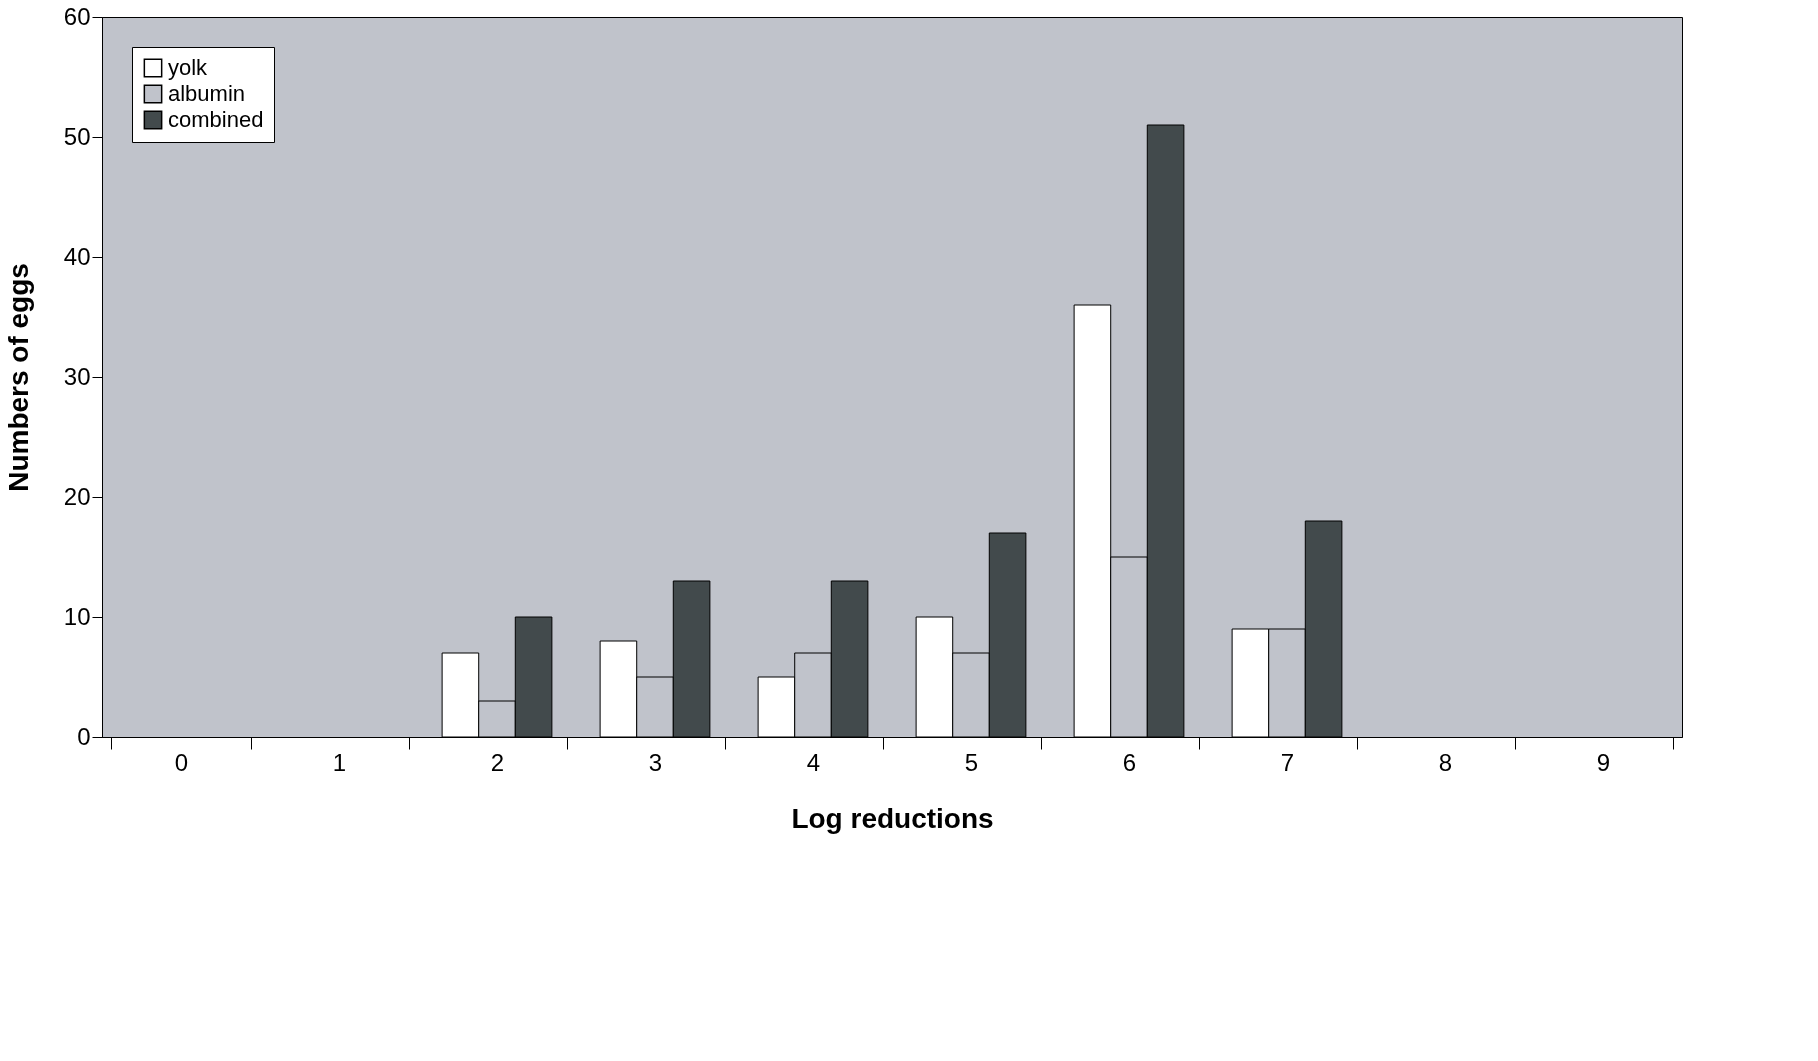 The width and height of the screenshot is (1818, 1061). Describe the element at coordinates (971, 762) in the screenshot. I see `x-tick-label: 5` at that location.